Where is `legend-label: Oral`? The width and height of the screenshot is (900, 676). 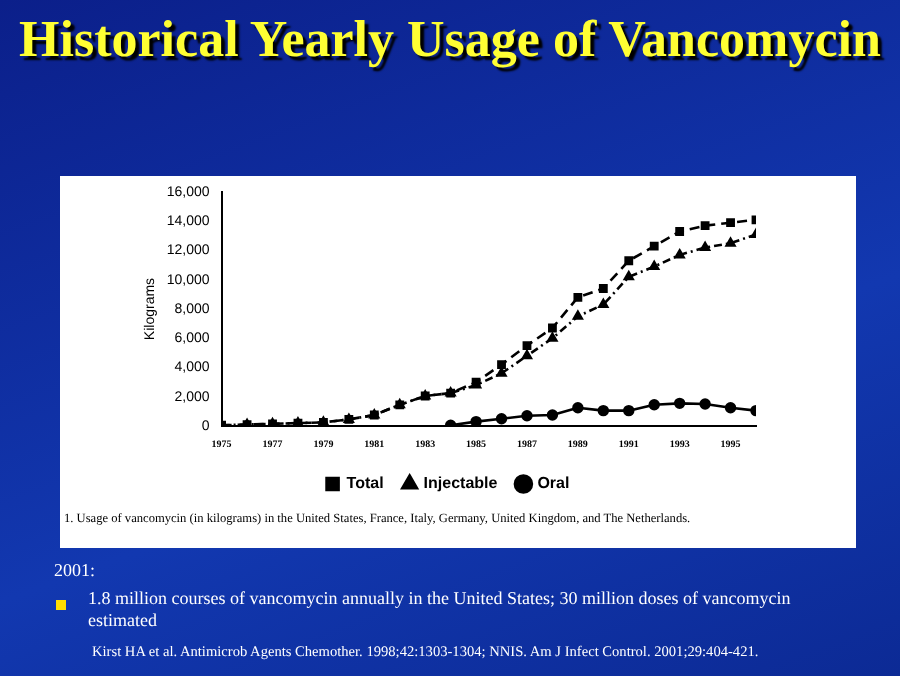 legend-label: Oral is located at coordinates (553, 483).